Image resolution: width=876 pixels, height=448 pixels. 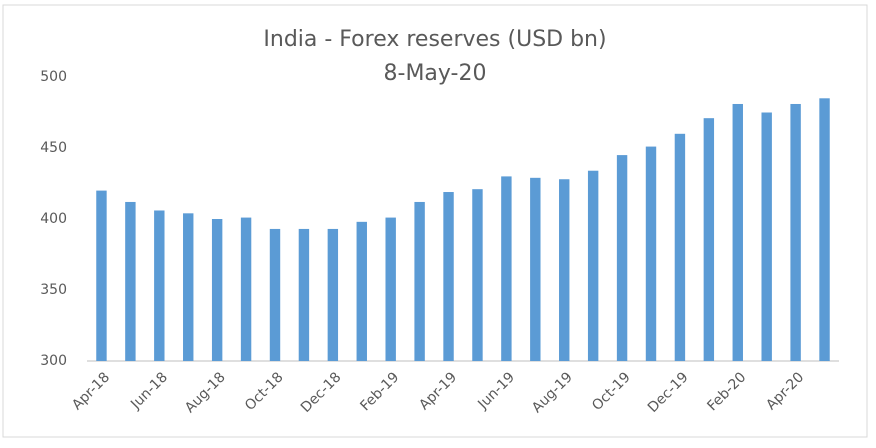 I want to click on chart-title: India - Forex reserves (USD bn), so click(x=434, y=39).